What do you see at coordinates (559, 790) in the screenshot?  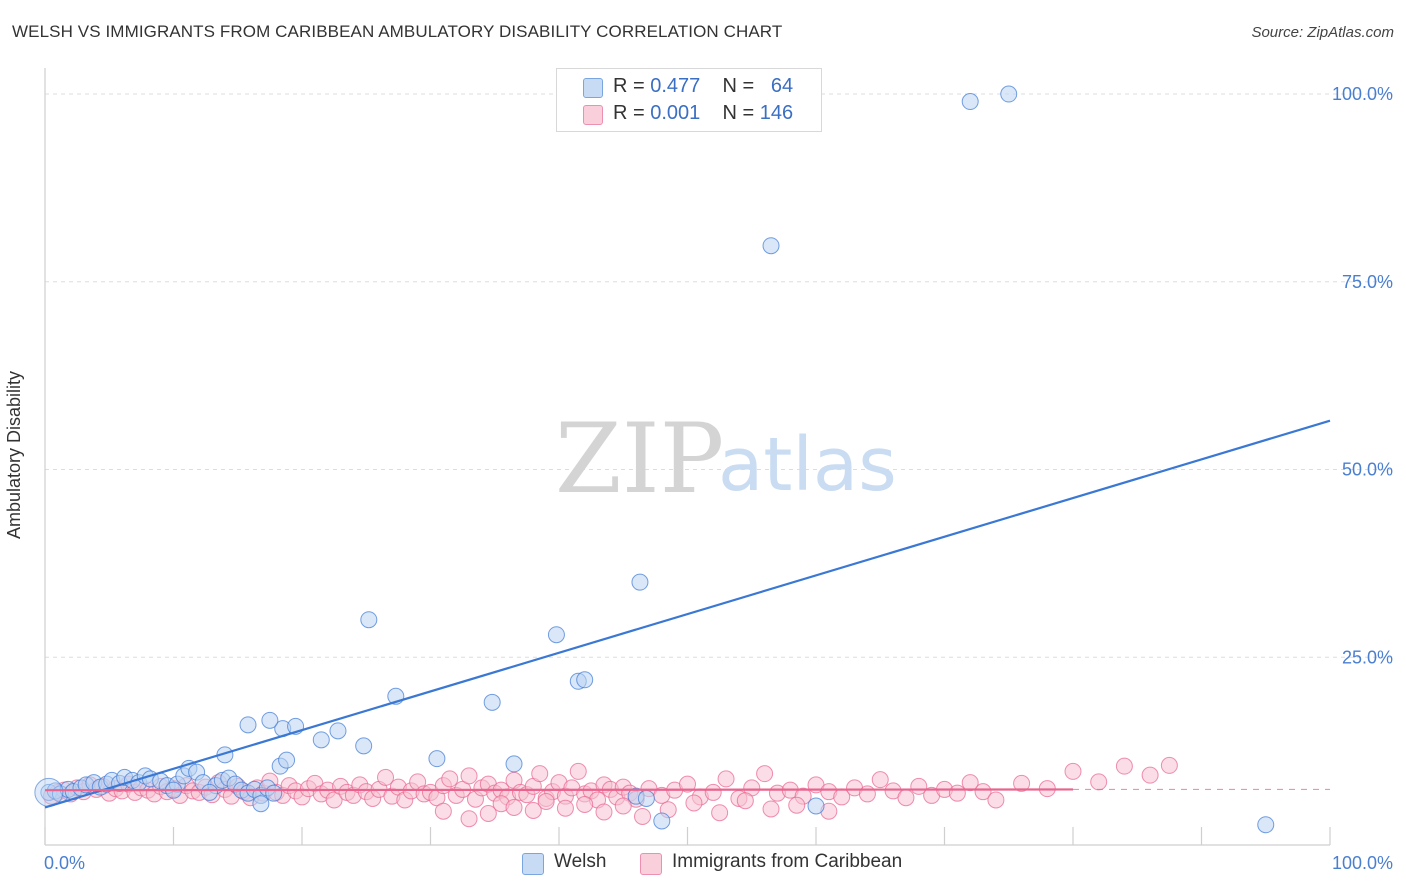 I see `caribbean-trend-line` at bounding box center [559, 790].